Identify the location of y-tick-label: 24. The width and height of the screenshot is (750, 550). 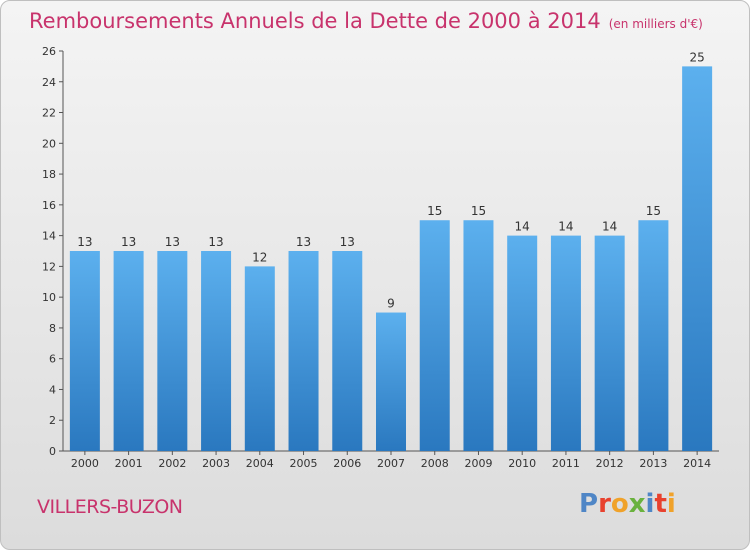
(49, 82).